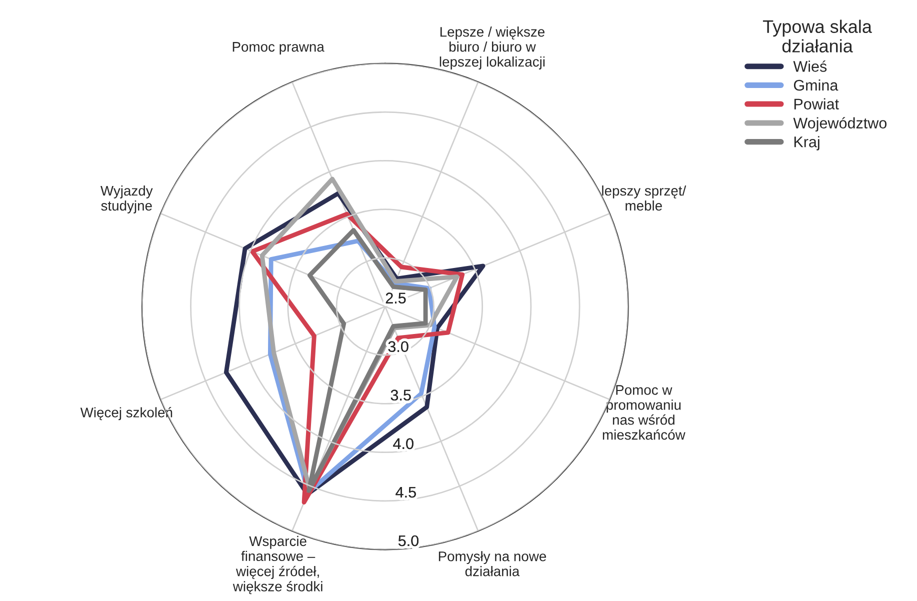  What do you see at coordinates (396, 298) in the screenshot?
I see `y-tick-label: 2.5` at bounding box center [396, 298].